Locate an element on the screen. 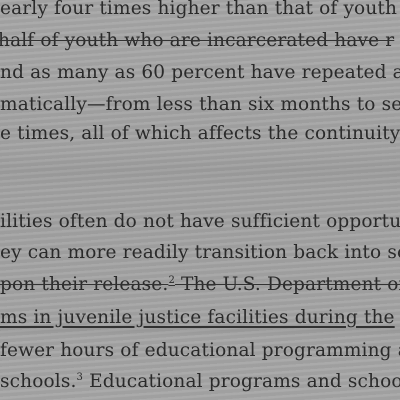  footnote-marker: 2 is located at coordinates (171, 280).